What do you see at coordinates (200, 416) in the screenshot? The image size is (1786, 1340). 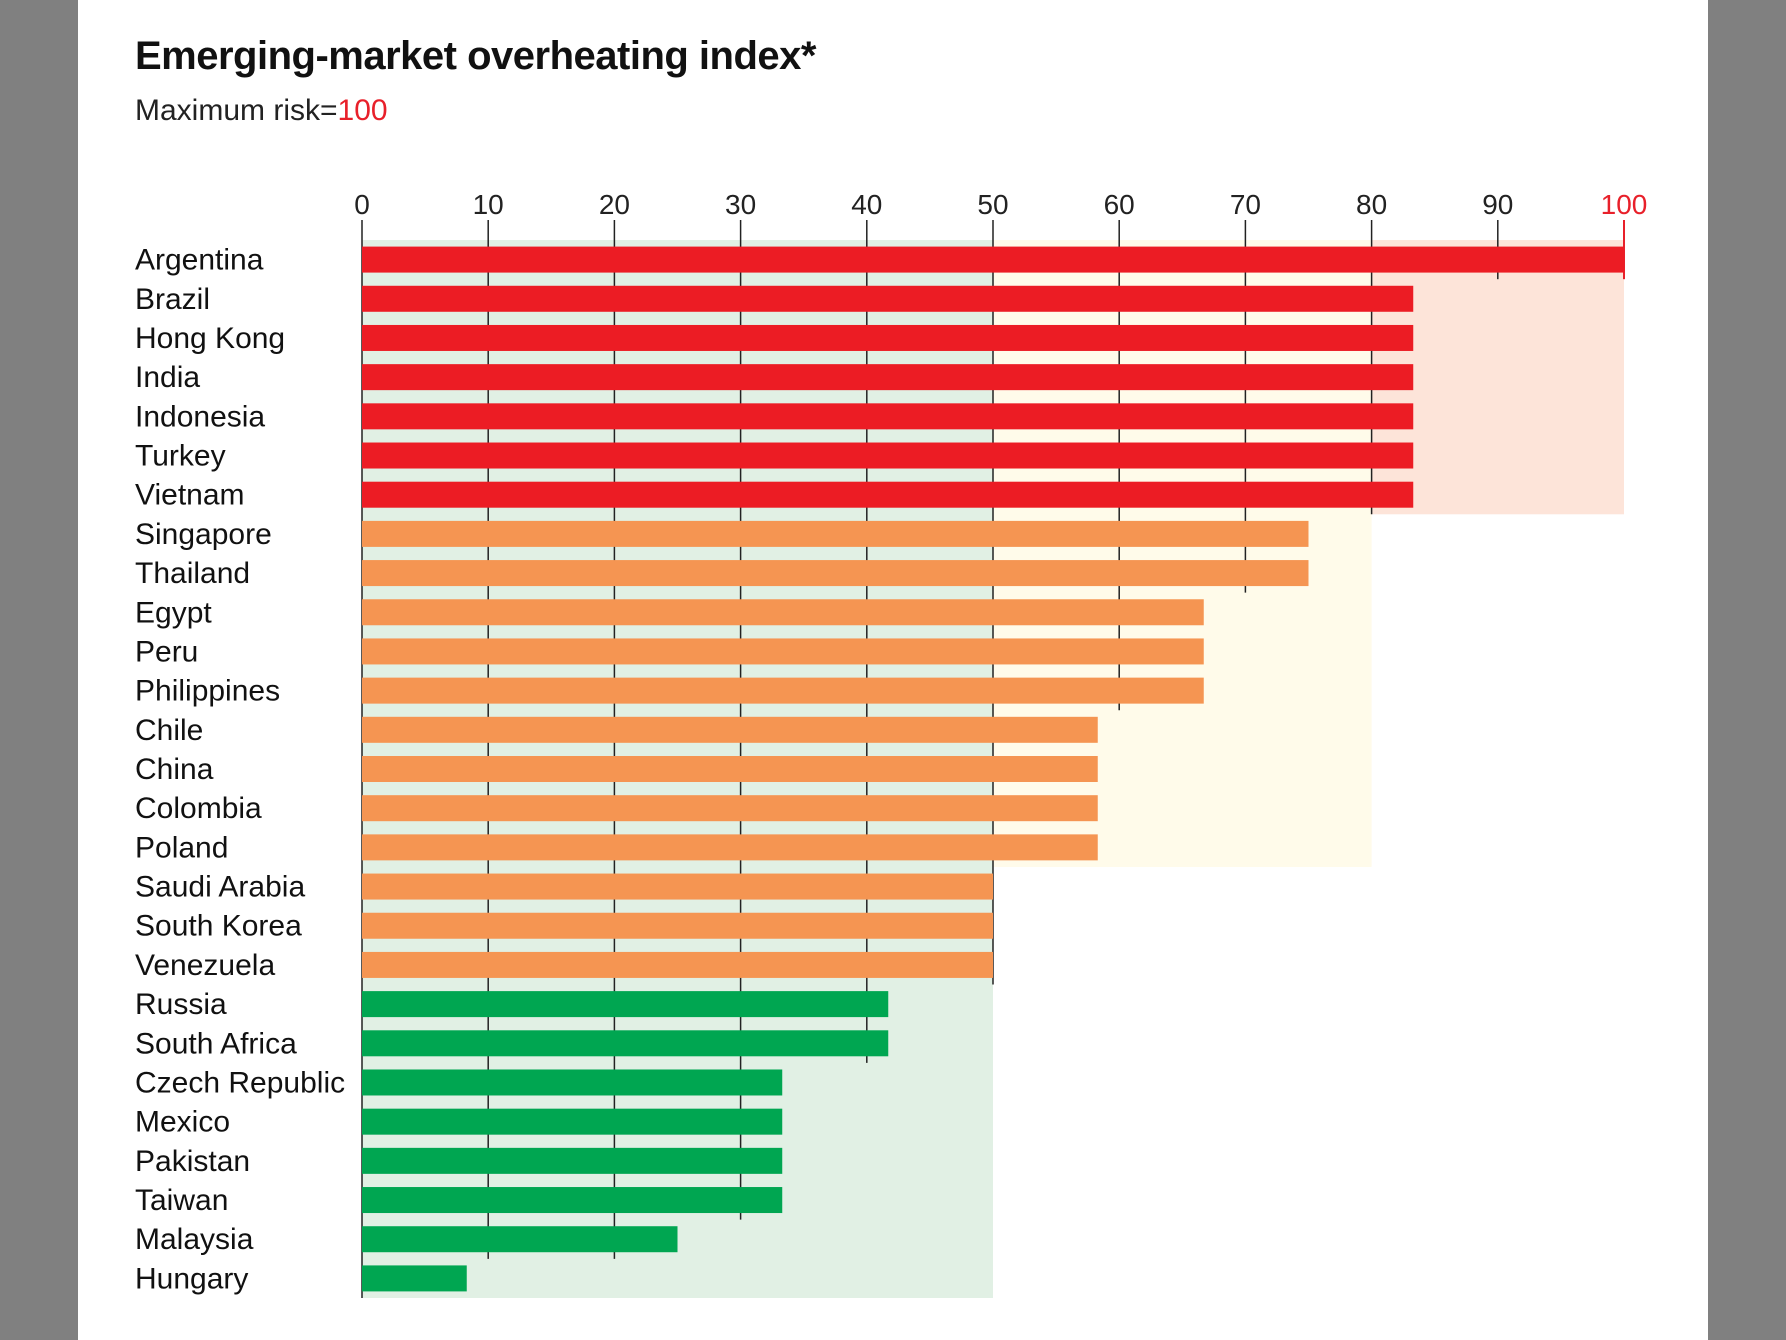 I see `category-label: Indonesia` at bounding box center [200, 416].